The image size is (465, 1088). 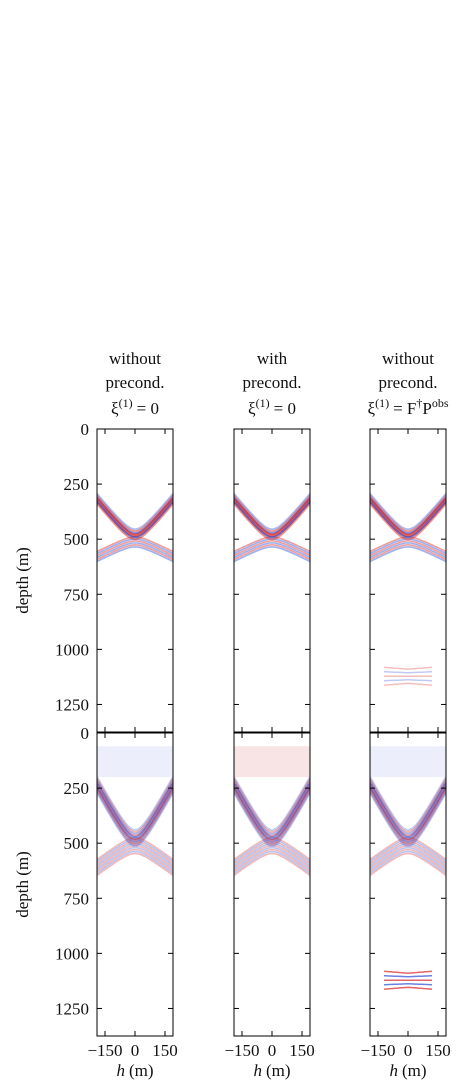 I want to click on y-axis-label: depth (m), so click(x=22, y=884).